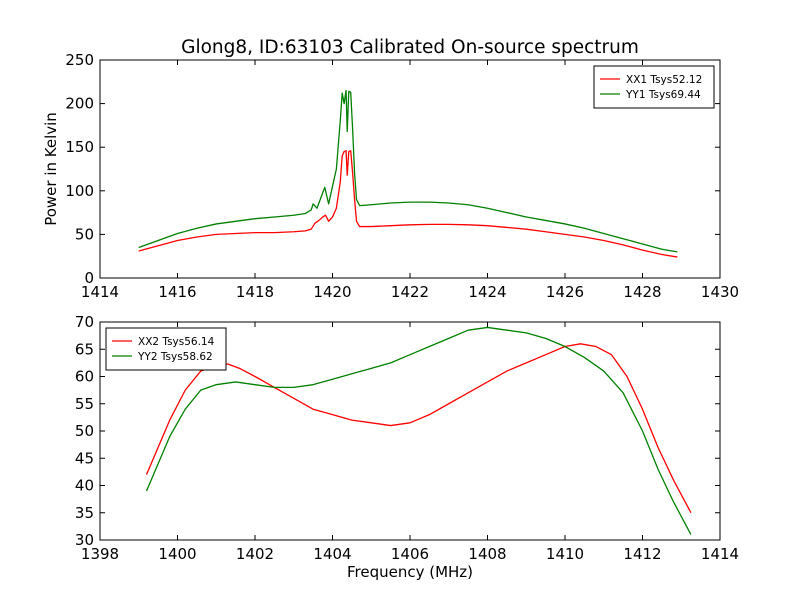 This screenshot has height=604, width=800. What do you see at coordinates (332, 292) in the screenshot?
I see `top-x-tick-label: 1420` at bounding box center [332, 292].